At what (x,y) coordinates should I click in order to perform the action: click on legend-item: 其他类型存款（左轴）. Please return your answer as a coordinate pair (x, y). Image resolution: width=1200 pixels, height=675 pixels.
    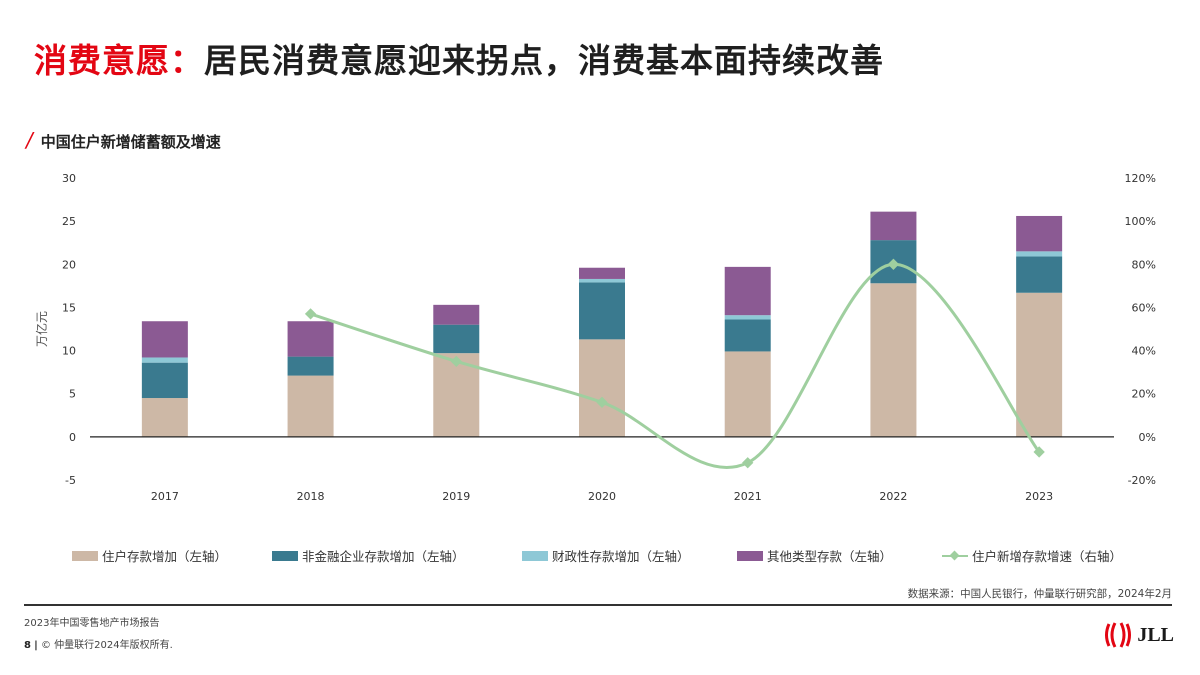
    Looking at the image, I should click on (814, 555).